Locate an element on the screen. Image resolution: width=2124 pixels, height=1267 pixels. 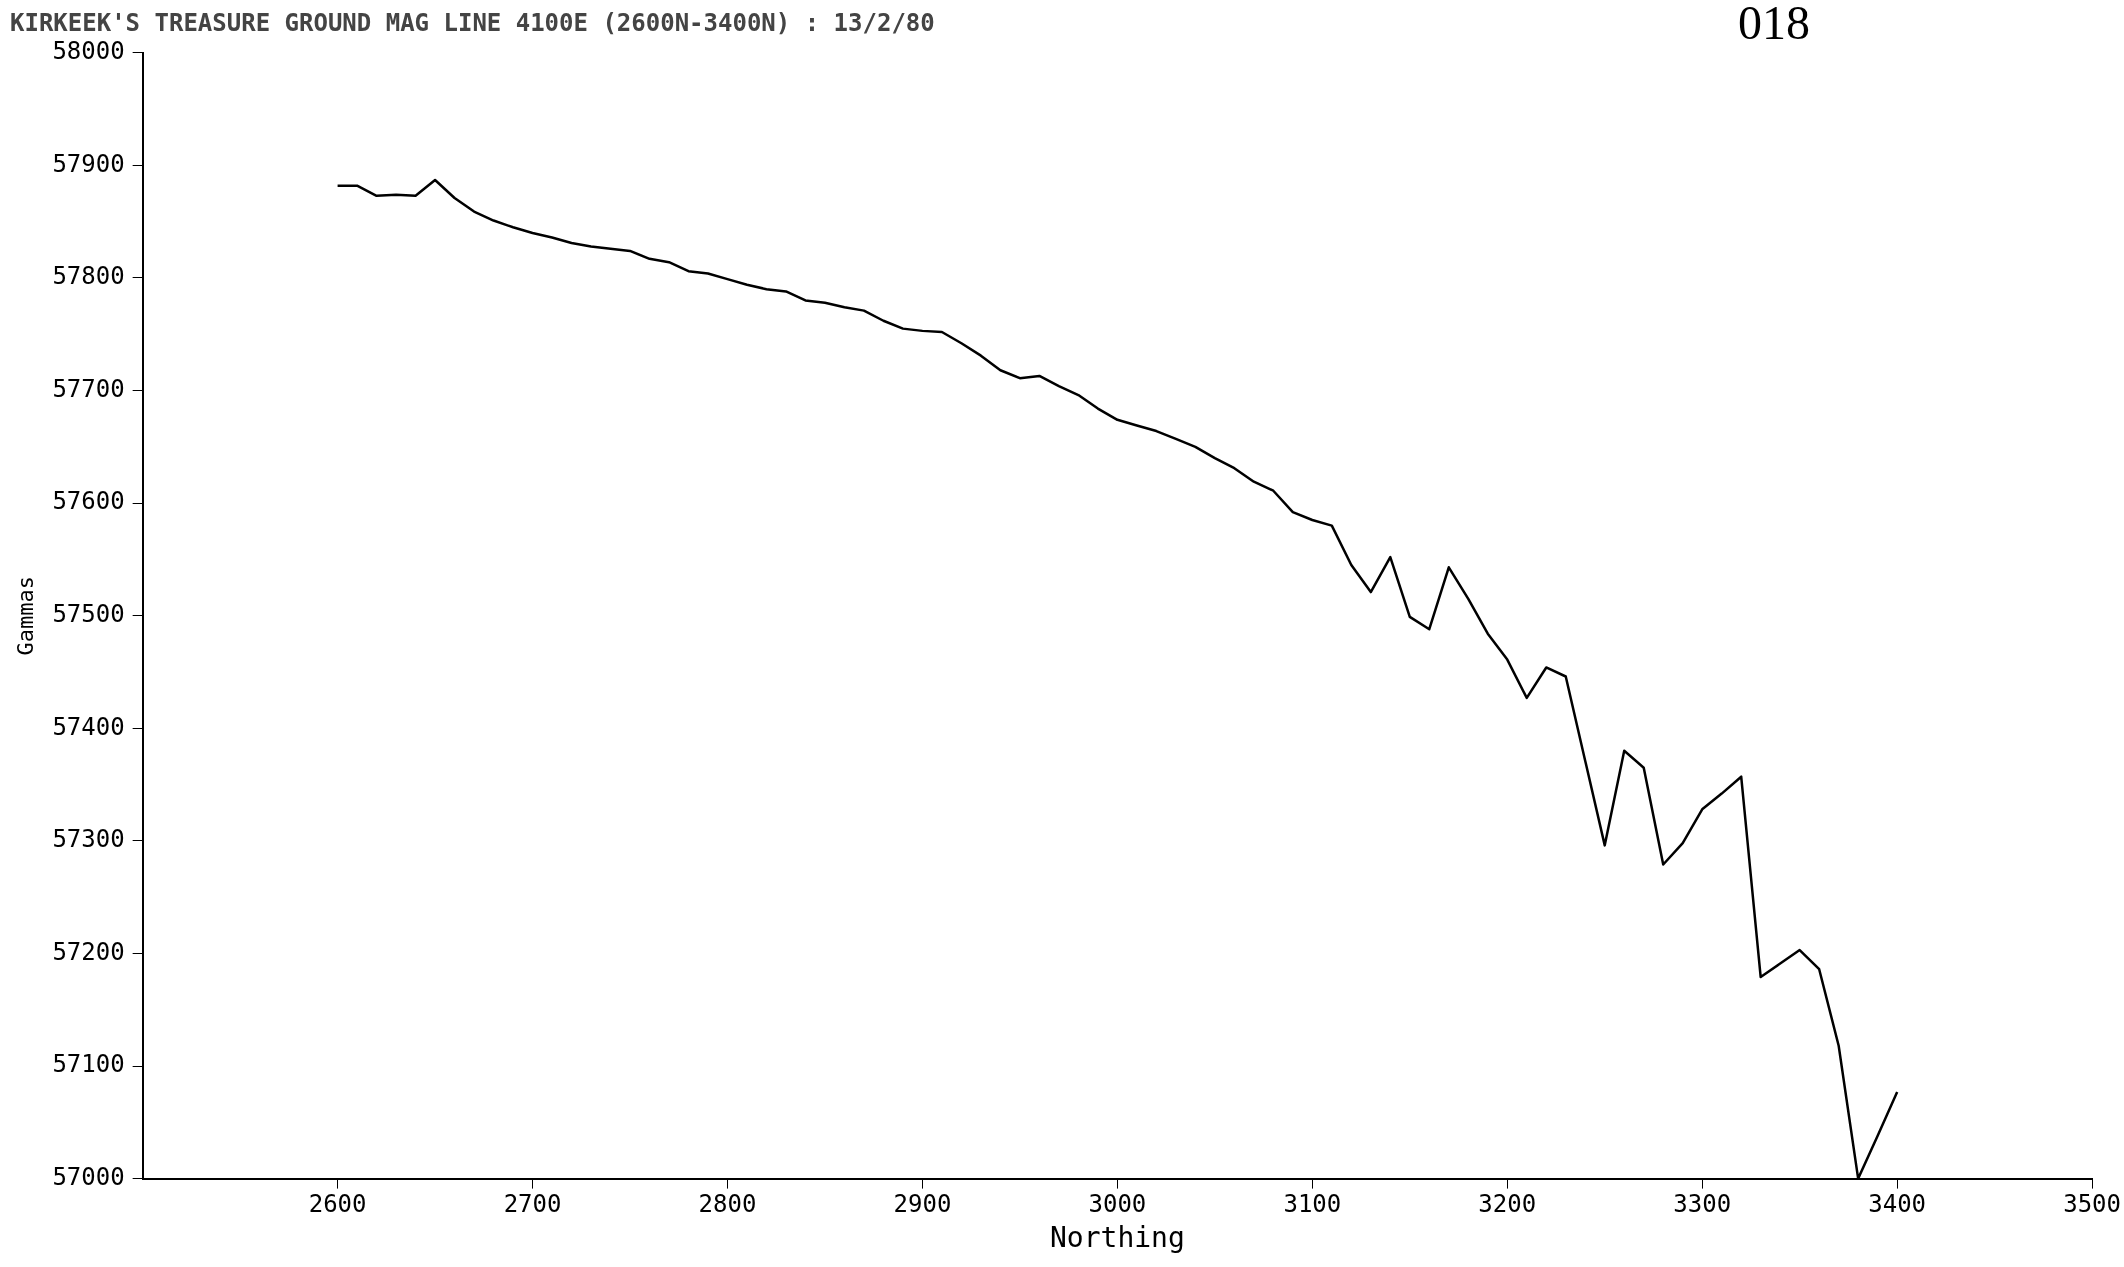
x-tick-label: 2700 is located at coordinates (532, 1204).